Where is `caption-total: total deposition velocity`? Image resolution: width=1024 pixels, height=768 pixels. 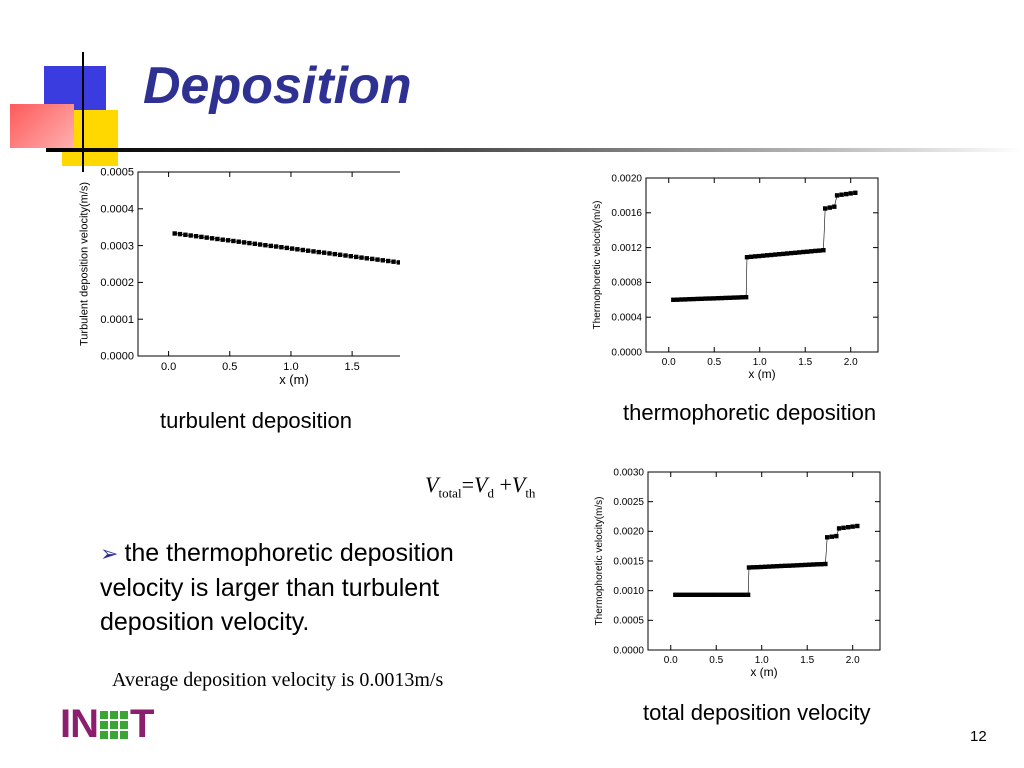
caption-total: total deposition velocity is located at coordinates (757, 712).